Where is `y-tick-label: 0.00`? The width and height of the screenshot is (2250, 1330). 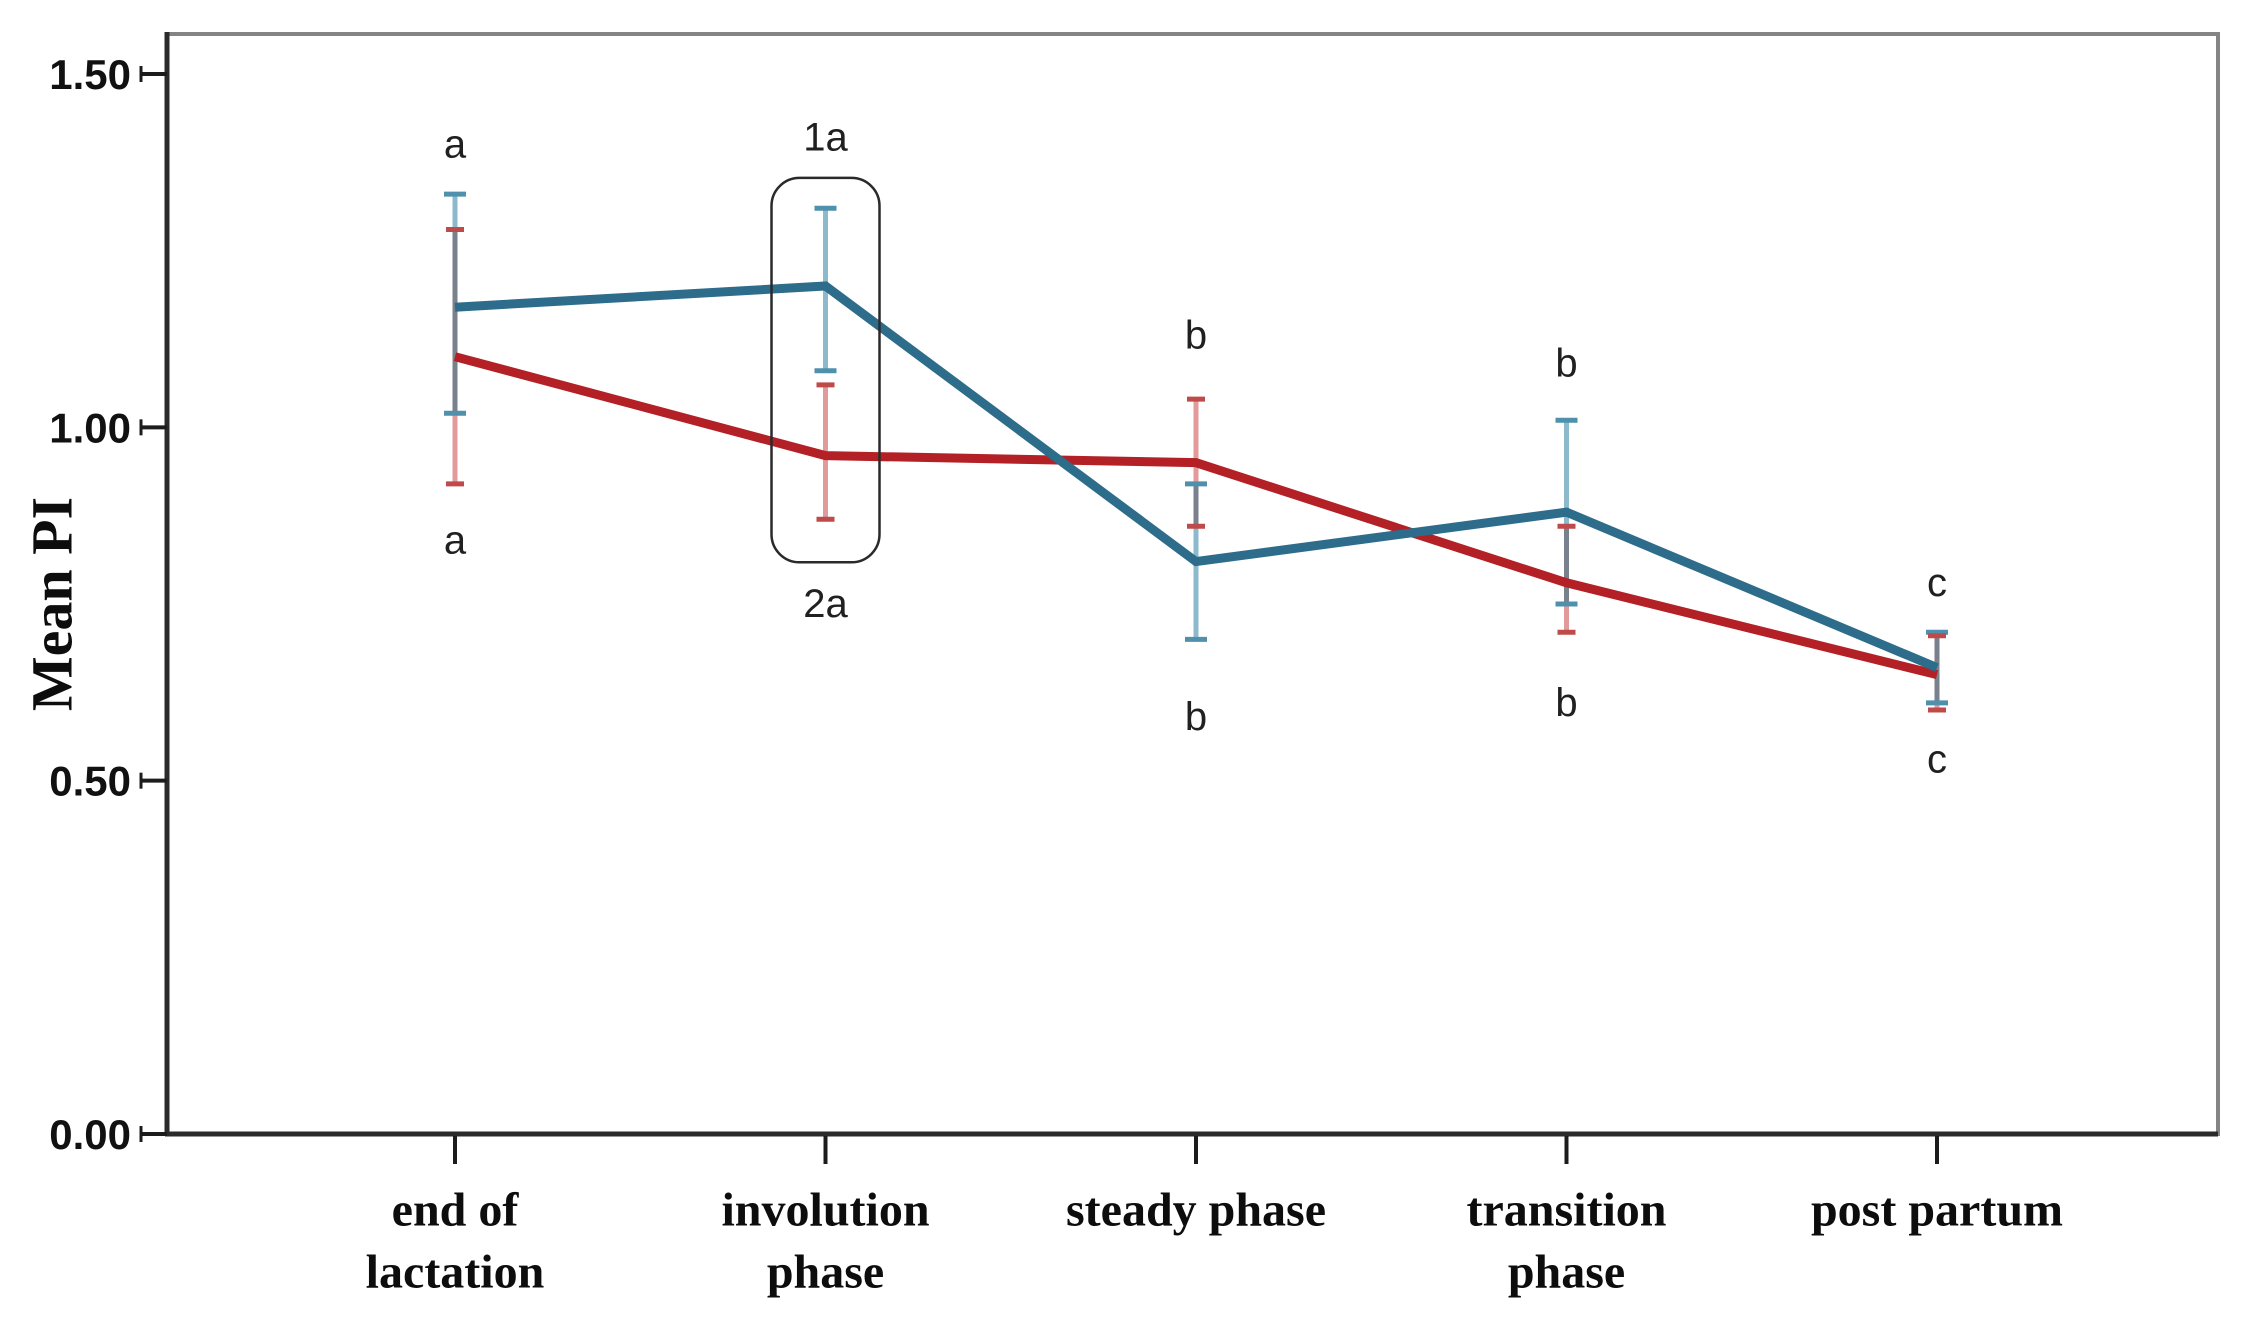 y-tick-label: 0.00 is located at coordinates (90, 1134).